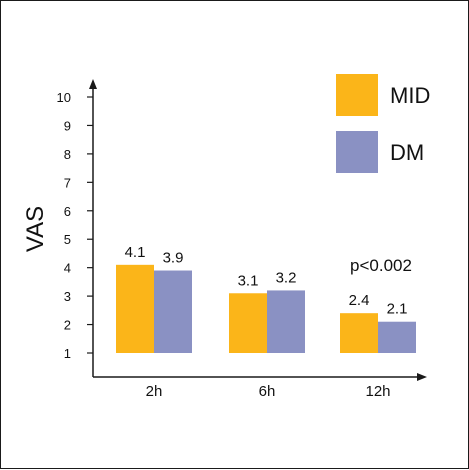 Image resolution: width=469 pixels, height=470 pixels. I want to click on bar-mid-6h, so click(248, 323).